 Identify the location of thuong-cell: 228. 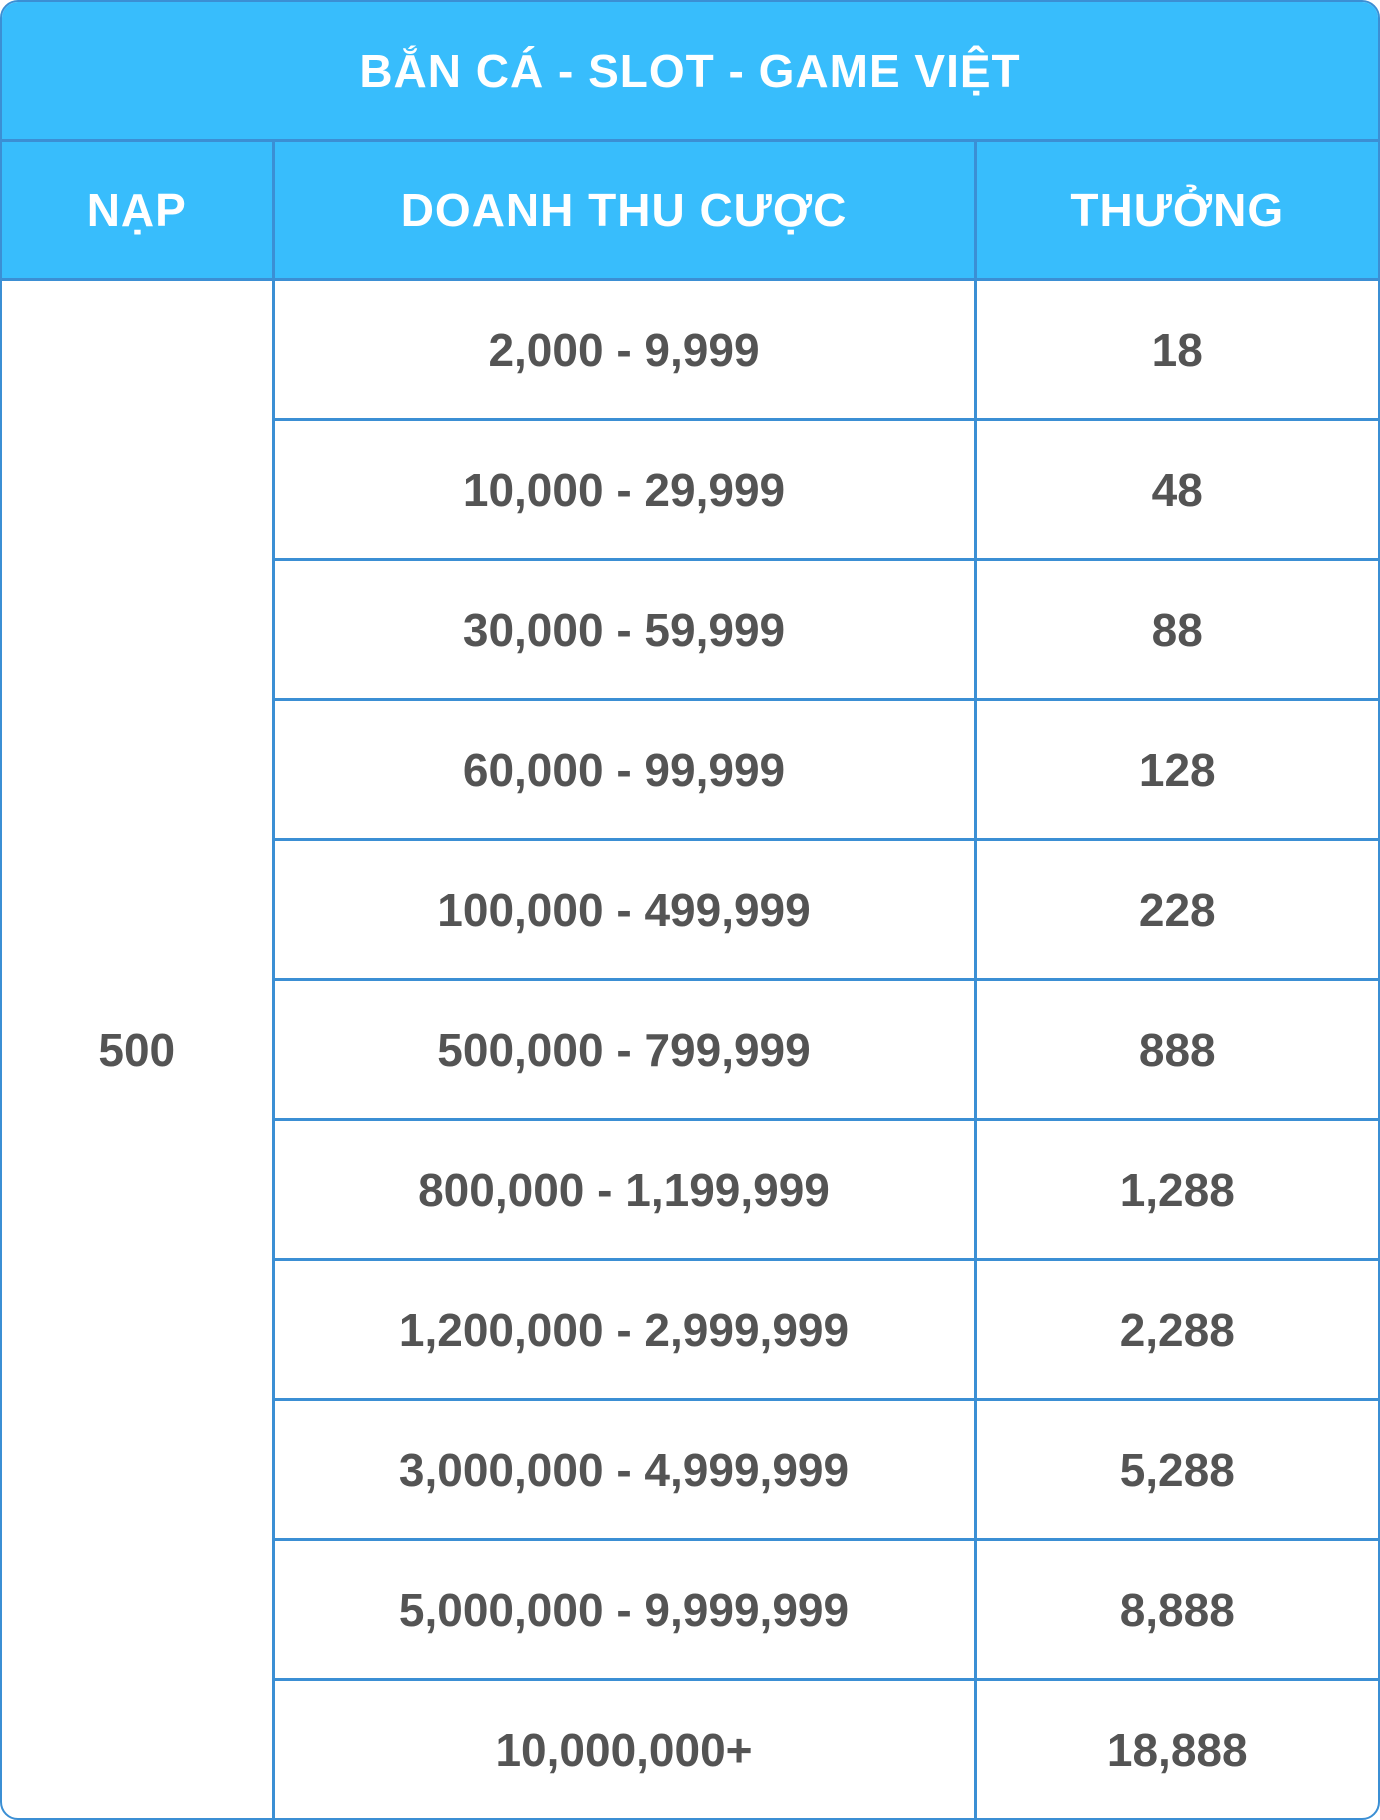
(1176, 910).